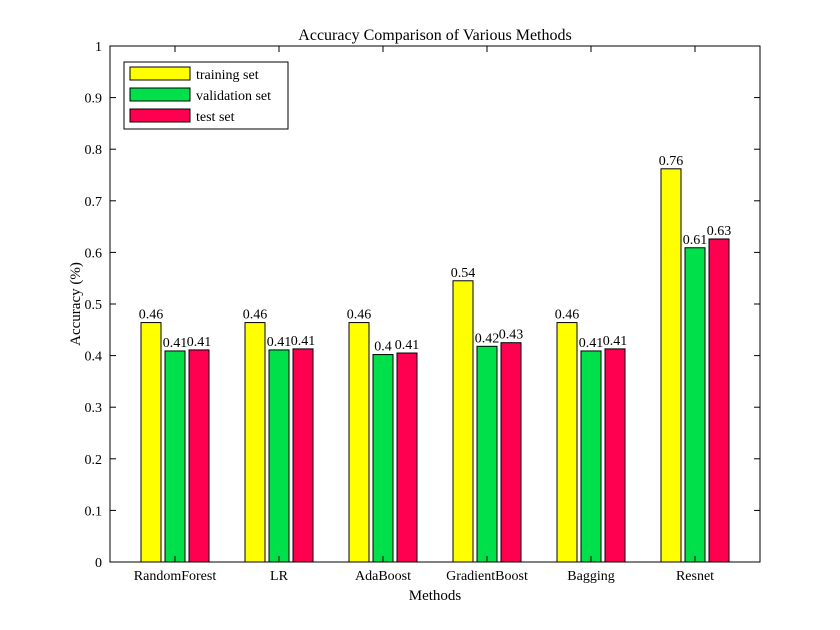 This screenshot has height=630, width=840. Describe the element at coordinates (695, 576) in the screenshot. I see `x-tick-label: Resnet` at that location.